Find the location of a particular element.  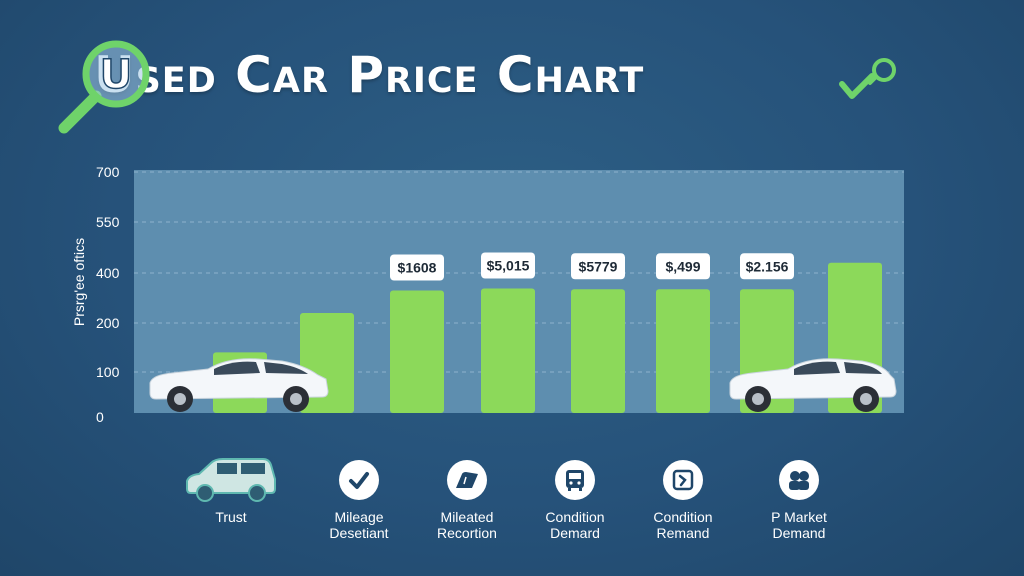

magnifier-icon: U is located at coordinates (104, 87).